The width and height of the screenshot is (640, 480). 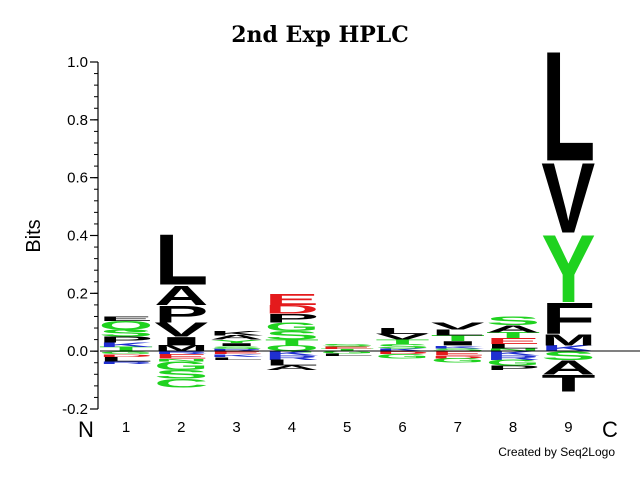 I want to click on logo-letter-q: Q, so click(x=292, y=348).